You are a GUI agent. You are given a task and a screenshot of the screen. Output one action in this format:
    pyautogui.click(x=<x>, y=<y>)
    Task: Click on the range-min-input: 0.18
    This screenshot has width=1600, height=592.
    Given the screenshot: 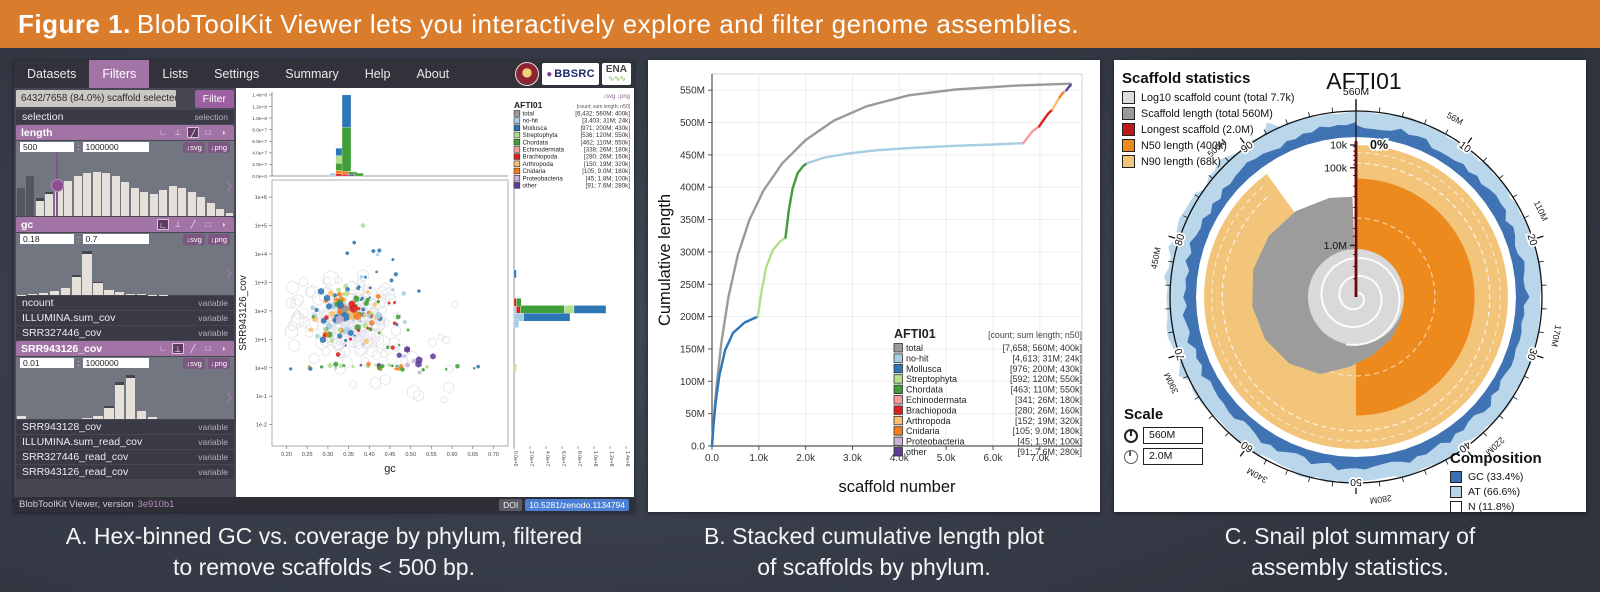 What is the action you would take?
    pyautogui.click(x=47, y=239)
    